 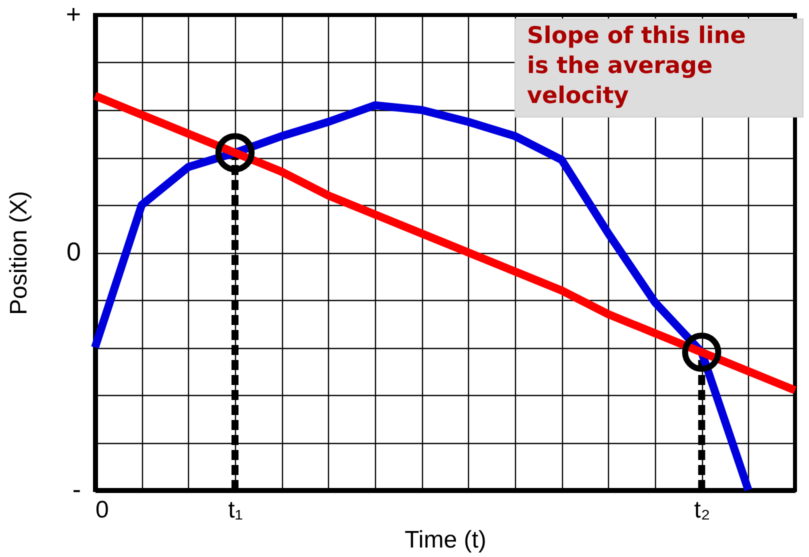 What do you see at coordinates (19, 253) in the screenshot?
I see `y-axis-title: Position (X)` at bounding box center [19, 253].